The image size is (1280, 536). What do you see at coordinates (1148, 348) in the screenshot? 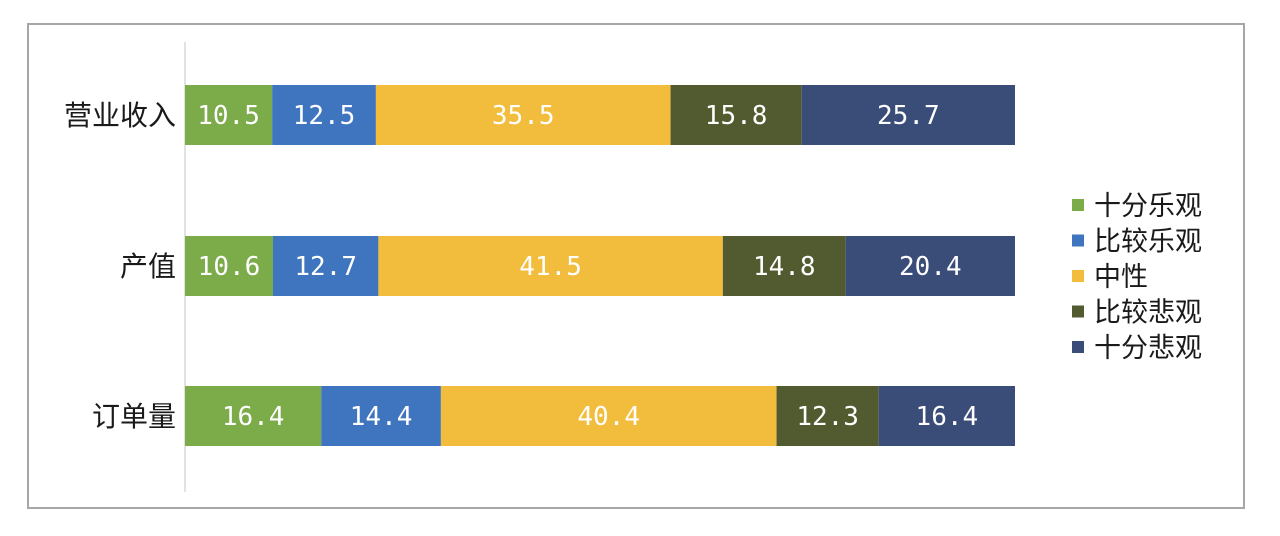
I see `legend-label-5: 十分悲观` at bounding box center [1148, 348].